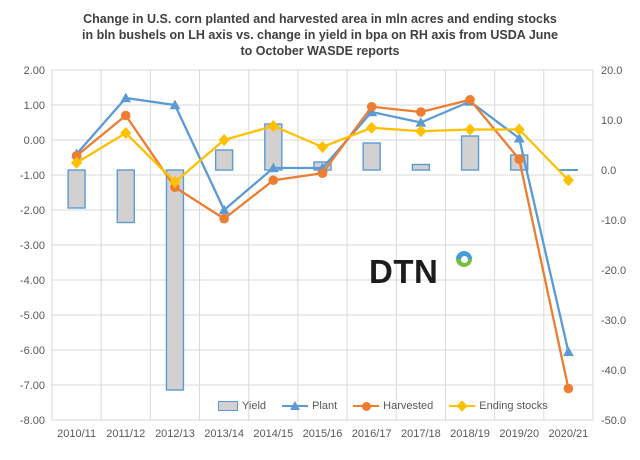  I want to click on left-axis-tick: -1.00, so click(32, 176).